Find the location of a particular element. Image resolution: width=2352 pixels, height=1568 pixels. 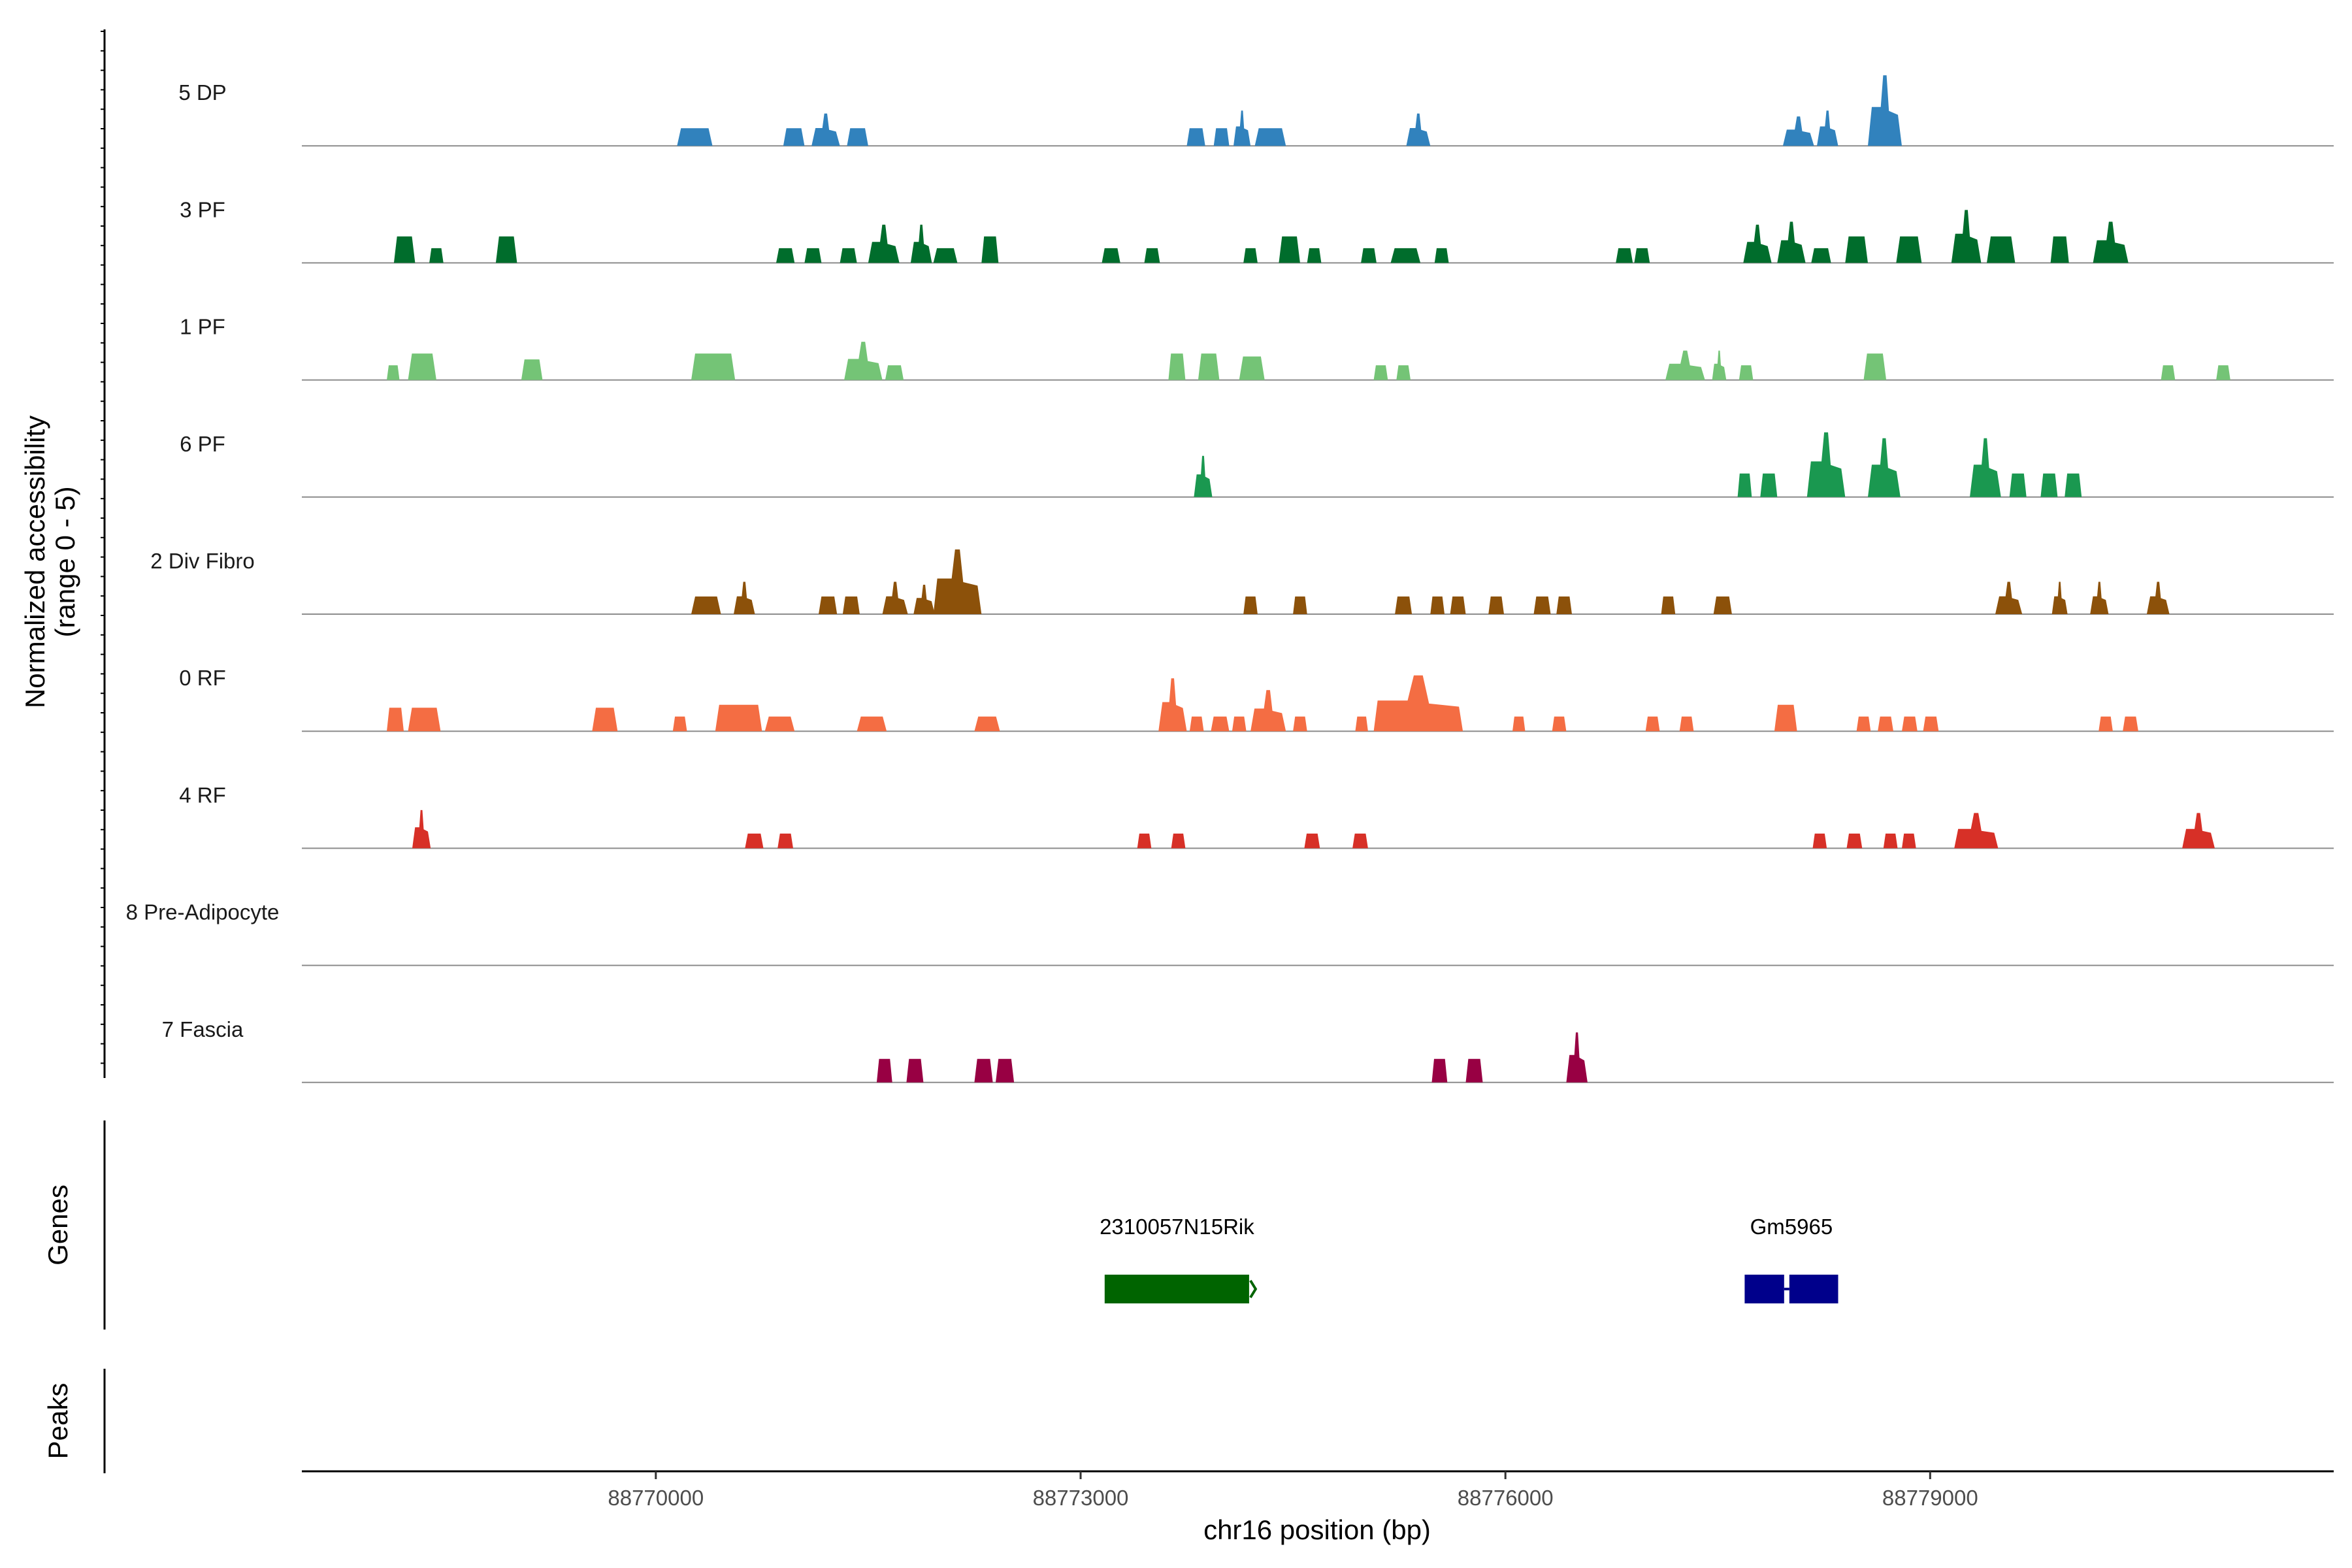

track-5-dp: 5 DP is located at coordinates (1256, 111).